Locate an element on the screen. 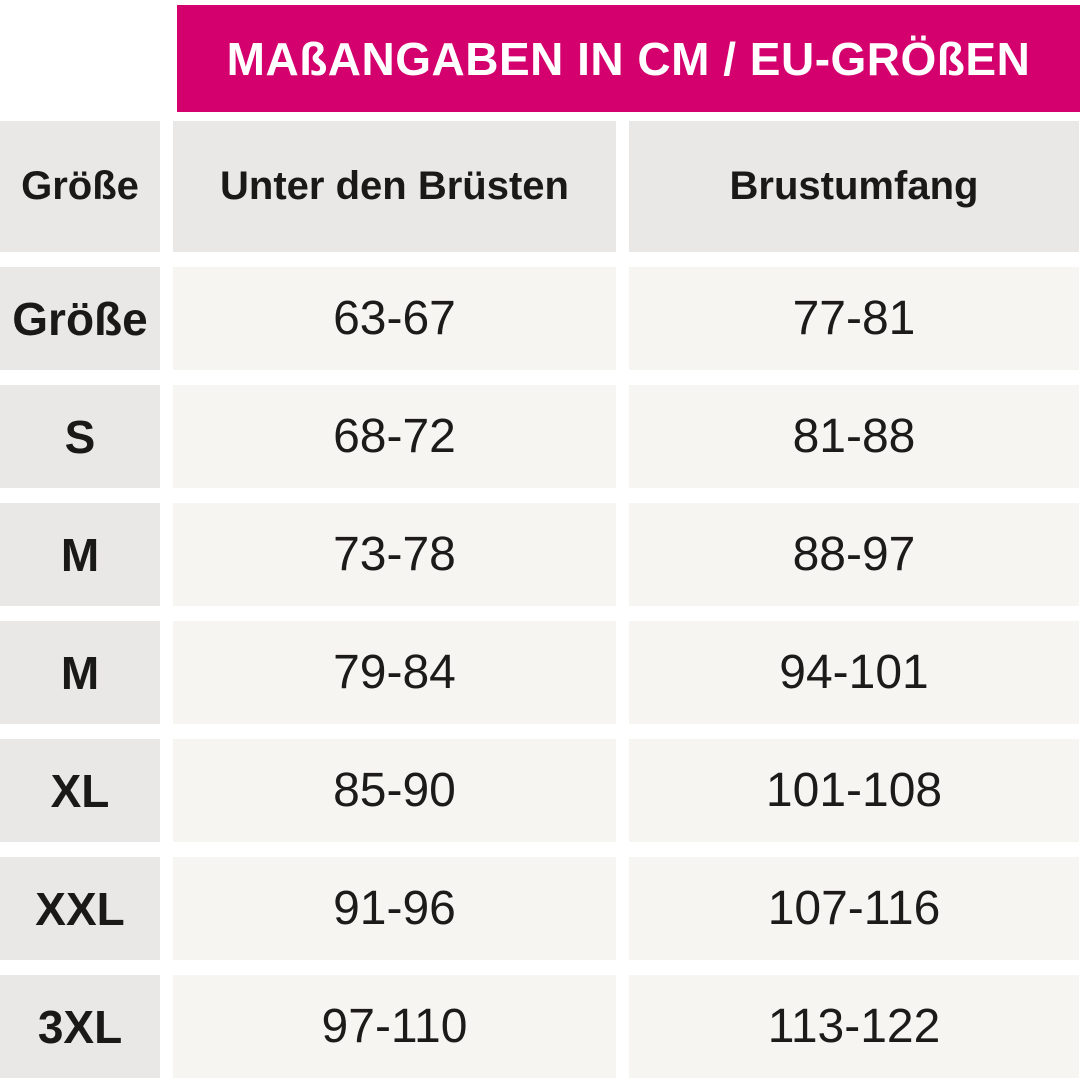  size-label: 3XL is located at coordinates (80, 1026).